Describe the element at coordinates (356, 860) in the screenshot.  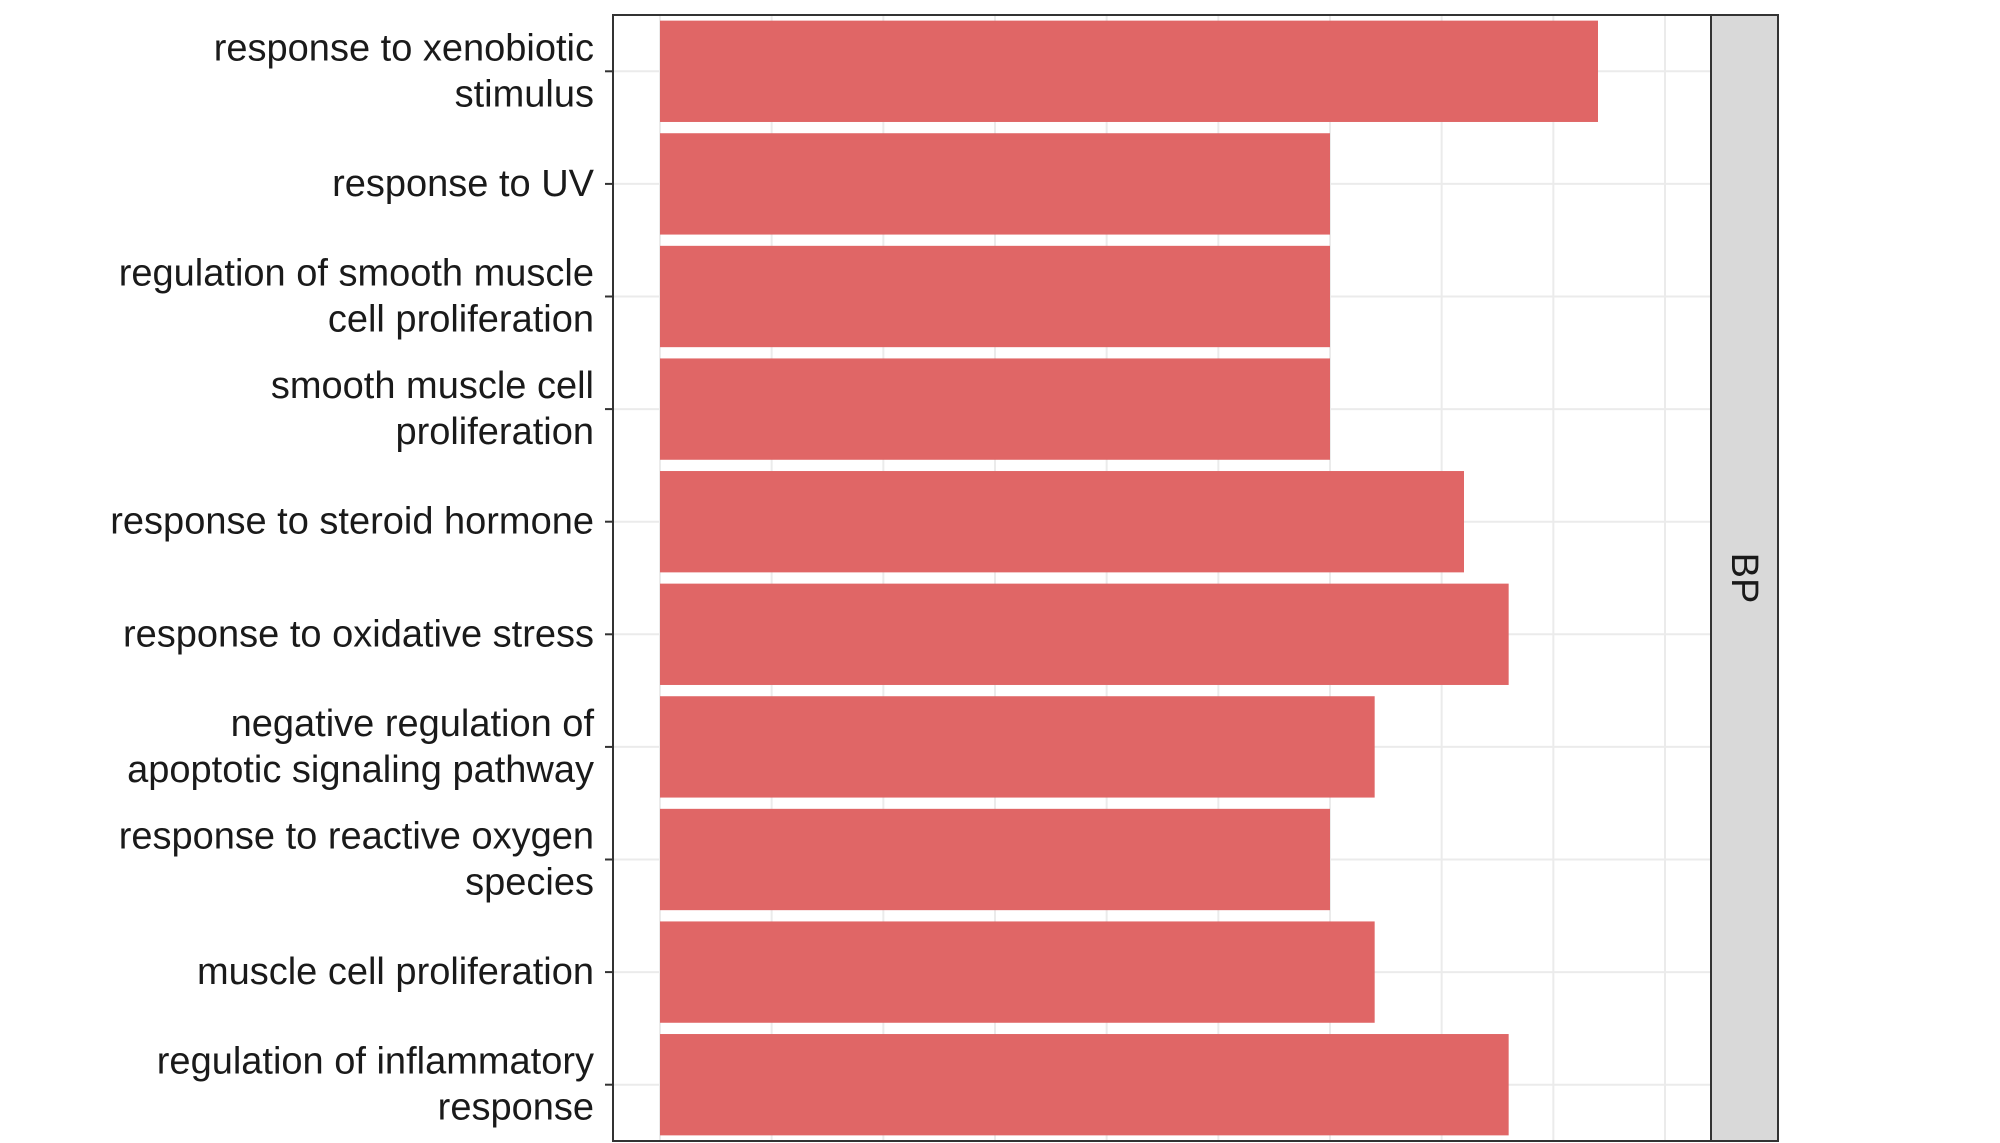
I see `y-tick-label: response to reactive oxygen species` at that location.